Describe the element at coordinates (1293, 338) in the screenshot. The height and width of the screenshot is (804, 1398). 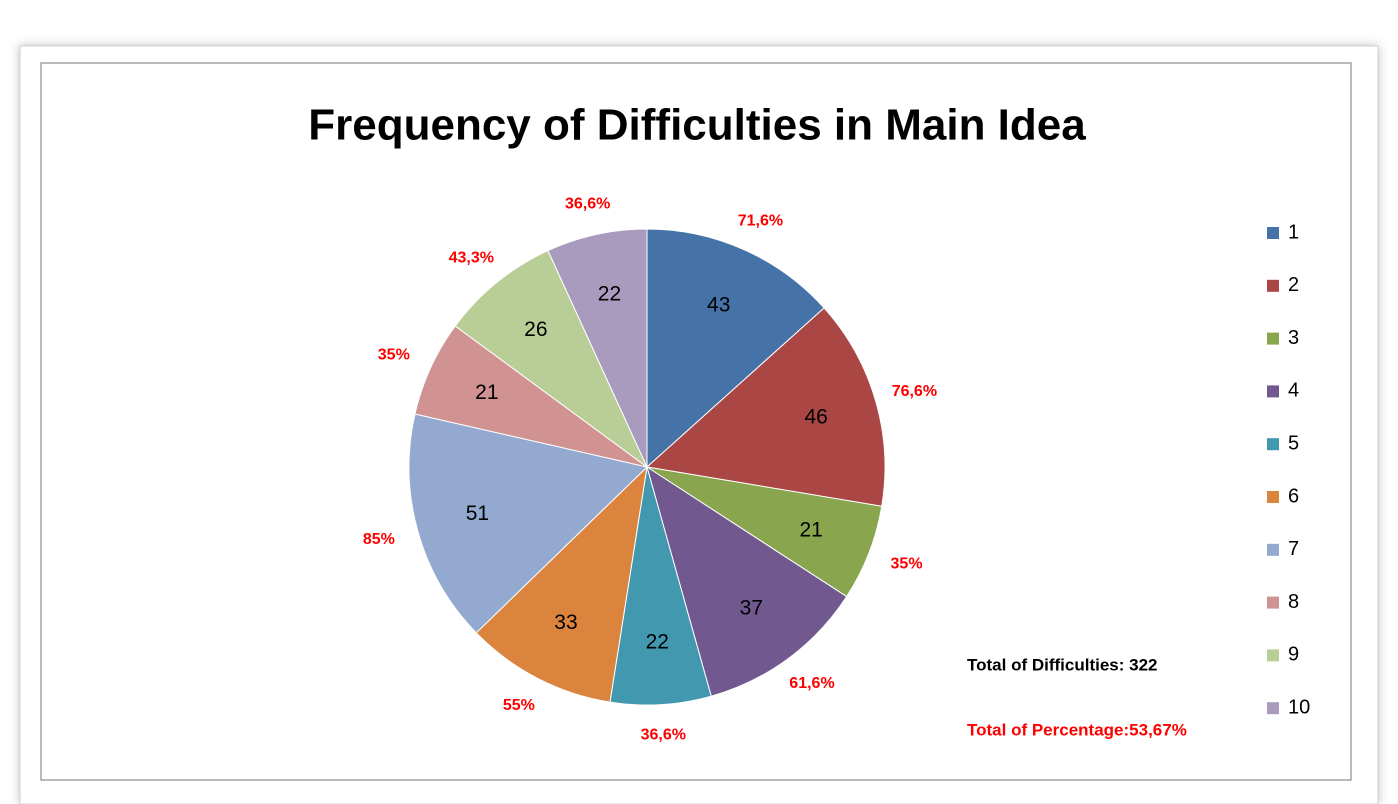
I see `legend-label: 3` at that location.